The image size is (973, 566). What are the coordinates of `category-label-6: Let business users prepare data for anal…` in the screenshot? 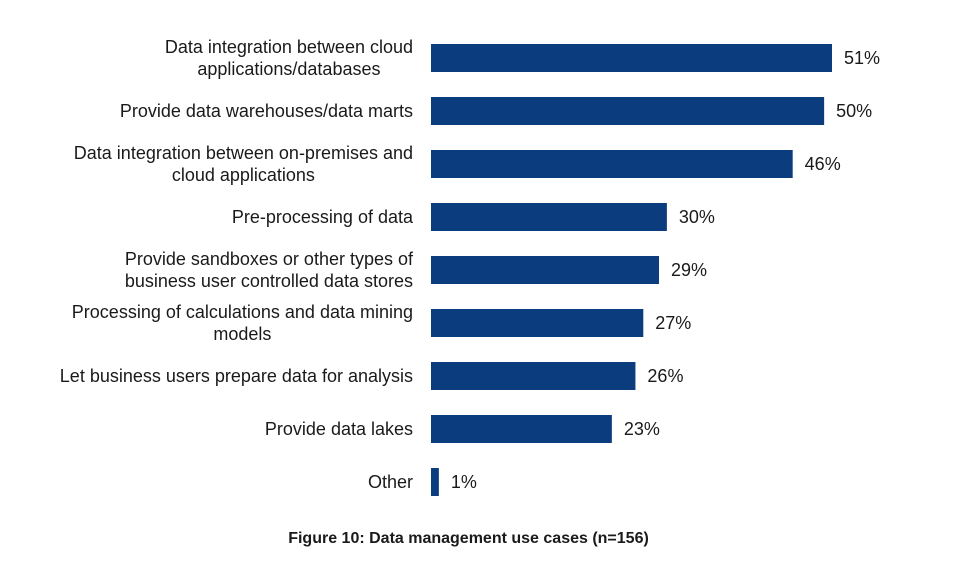 It's located at (236, 376).